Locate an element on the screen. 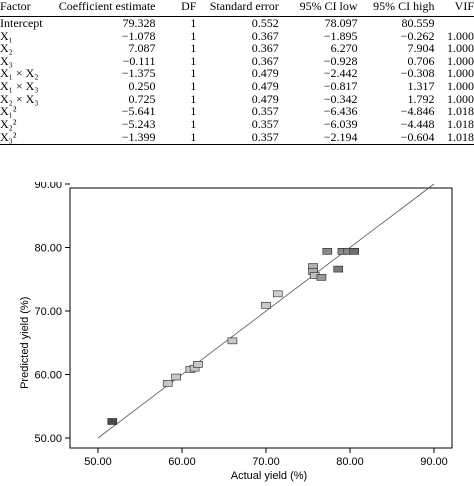  x-tick-label: 80.00 is located at coordinates (350, 462).